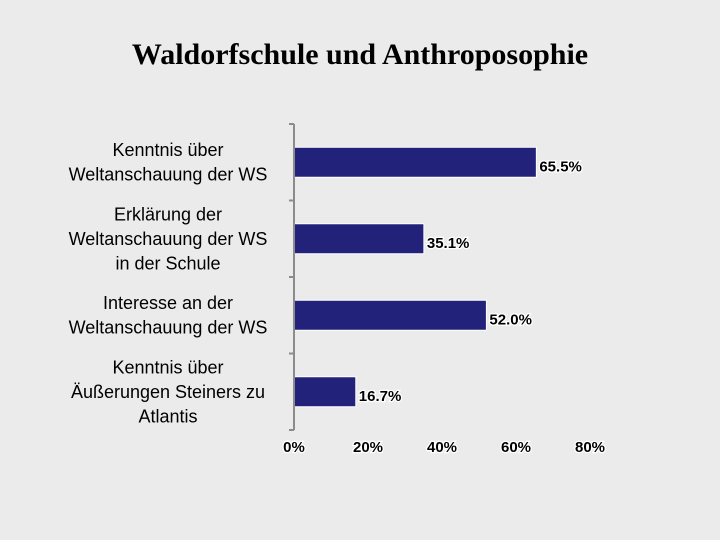 This screenshot has height=540, width=720. Describe the element at coordinates (292, 277) in the screenshot. I see `axis-group` at that location.